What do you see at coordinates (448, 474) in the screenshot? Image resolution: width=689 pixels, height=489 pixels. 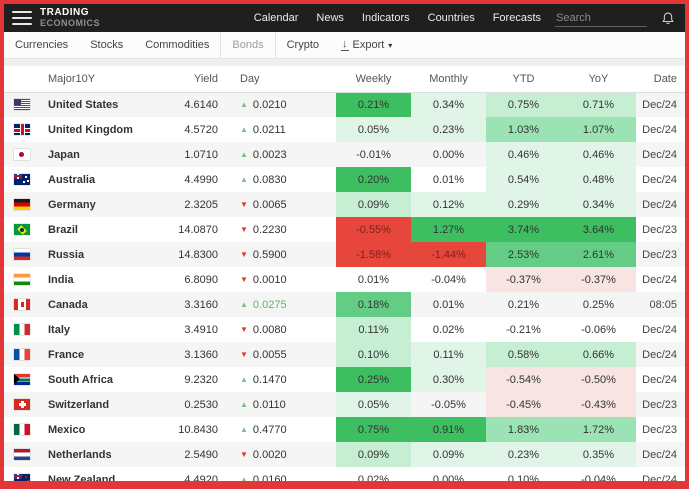 I see `monthly-cell: 0.00%` at bounding box center [448, 474].